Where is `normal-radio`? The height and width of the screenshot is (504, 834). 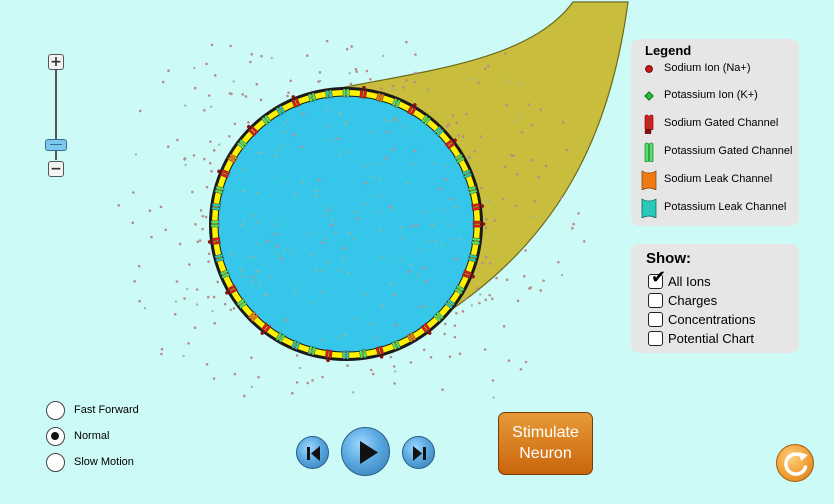
normal-radio is located at coordinates (55, 436).